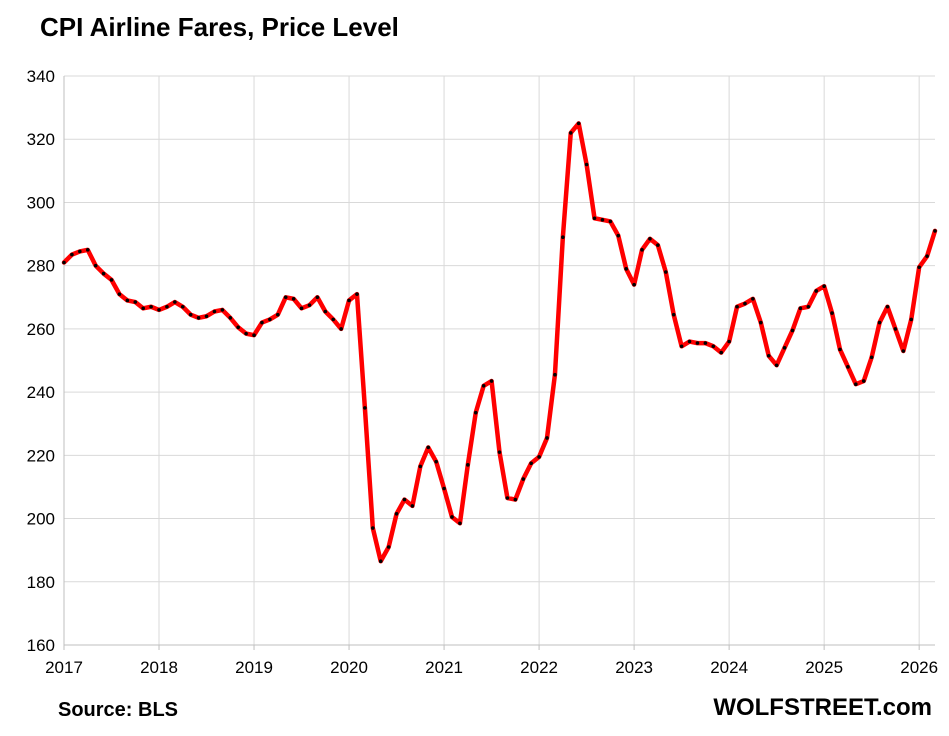 The width and height of the screenshot is (949, 736). I want to click on x-tick-label: 2020, so click(349, 667).